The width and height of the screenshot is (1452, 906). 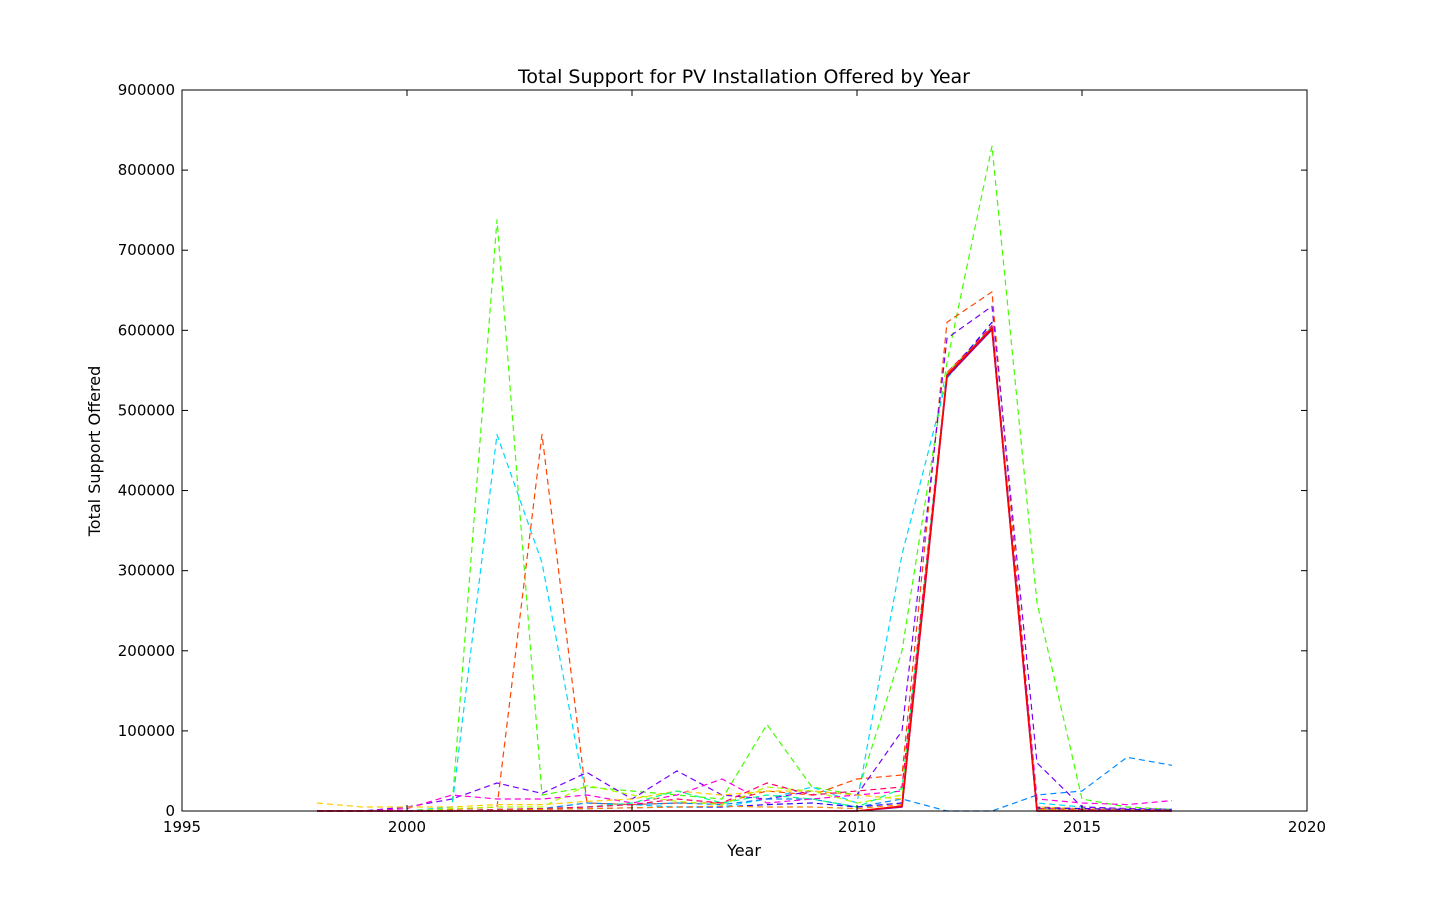 What do you see at coordinates (146, 330) in the screenshot?
I see `y-tick-label: 600000` at bounding box center [146, 330].